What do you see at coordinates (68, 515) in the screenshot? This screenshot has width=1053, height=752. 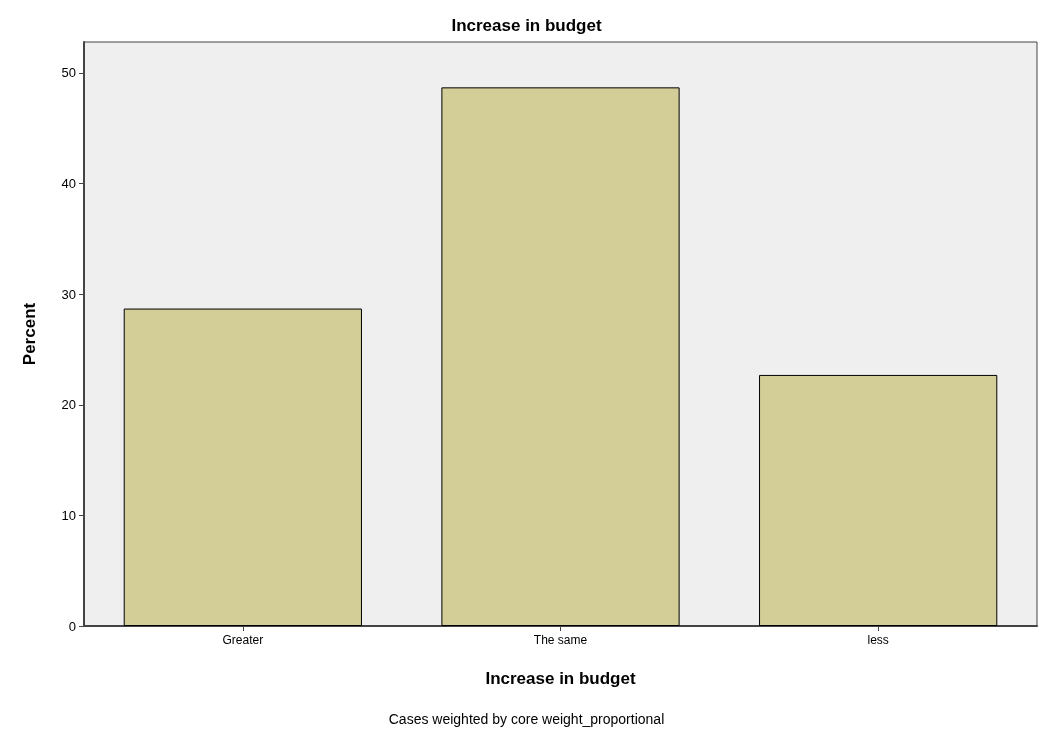 I see `y-tick-label: 10` at bounding box center [68, 515].